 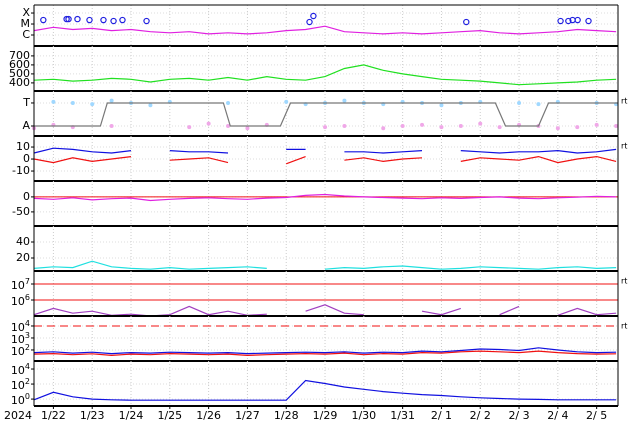 I want to click on x-tick-label: 2/ 4, so click(x=557, y=415).